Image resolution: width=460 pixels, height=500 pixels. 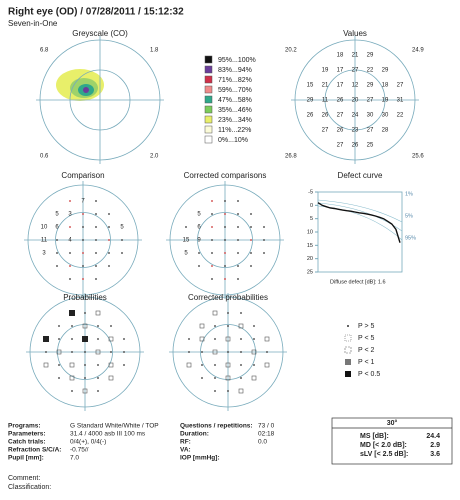 What do you see at coordinates (225, 175) in the screenshot?
I see `panel-title: Corrected comparisons` at bounding box center [225, 175].